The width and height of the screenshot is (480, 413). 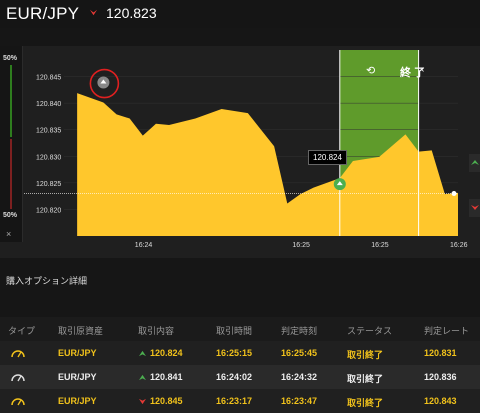 I want to click on cell-rate: 120.831, so click(x=440, y=353).